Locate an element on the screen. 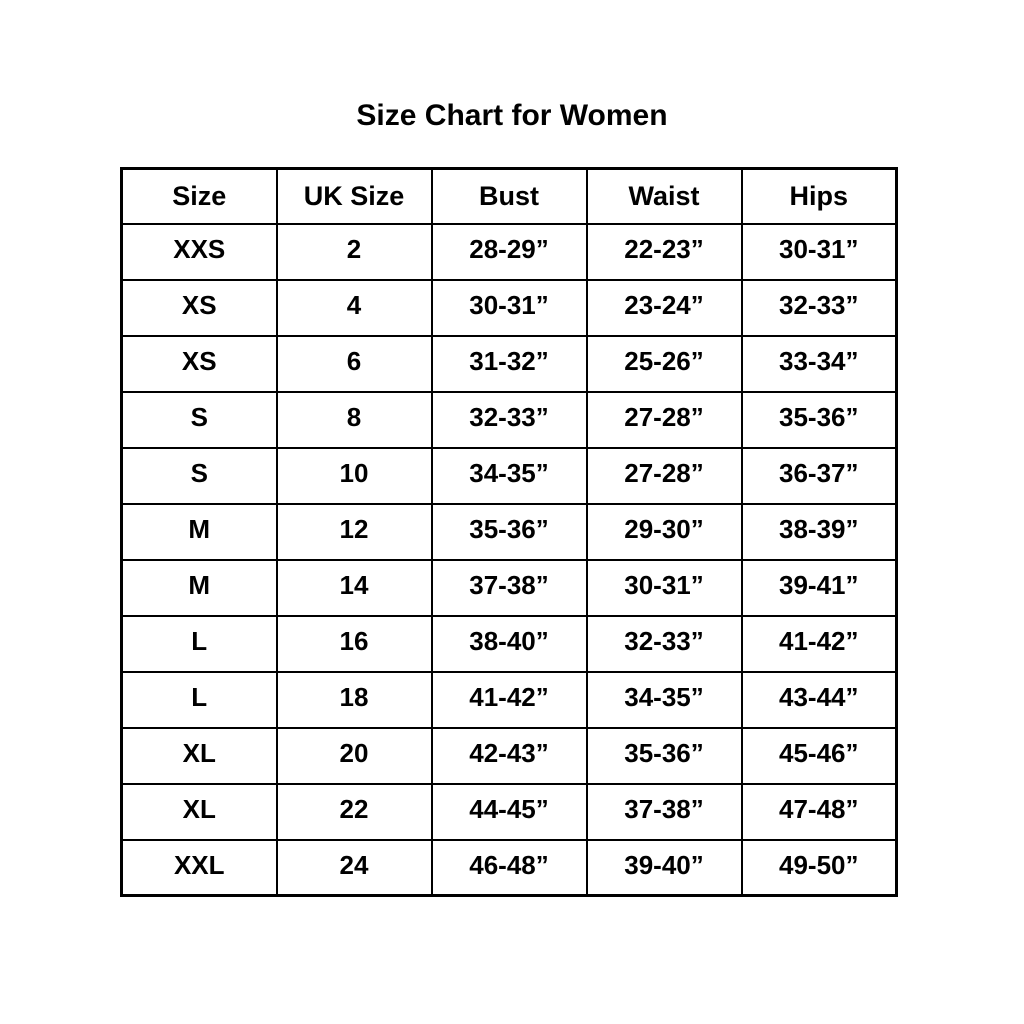 This screenshot has width=1024, height=1024. table-cell: XXS is located at coordinates (199, 251).